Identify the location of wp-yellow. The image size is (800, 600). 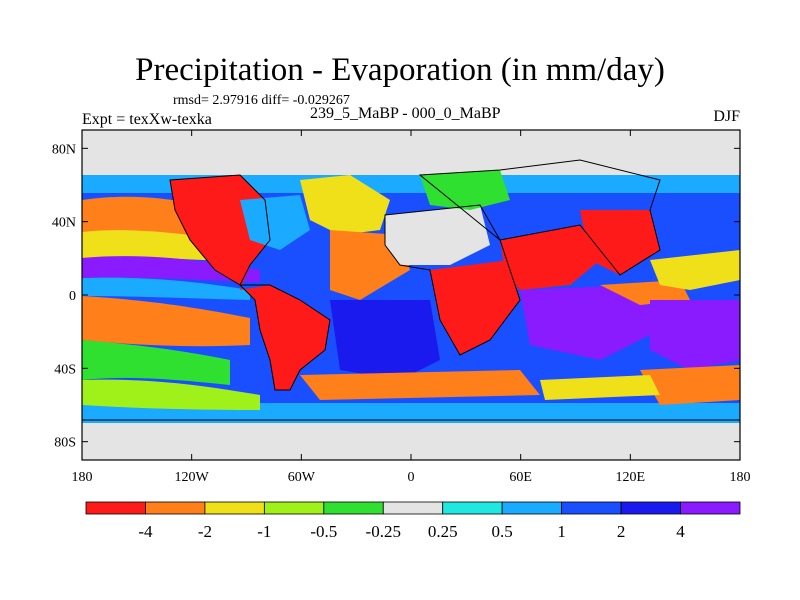
(695, 270).